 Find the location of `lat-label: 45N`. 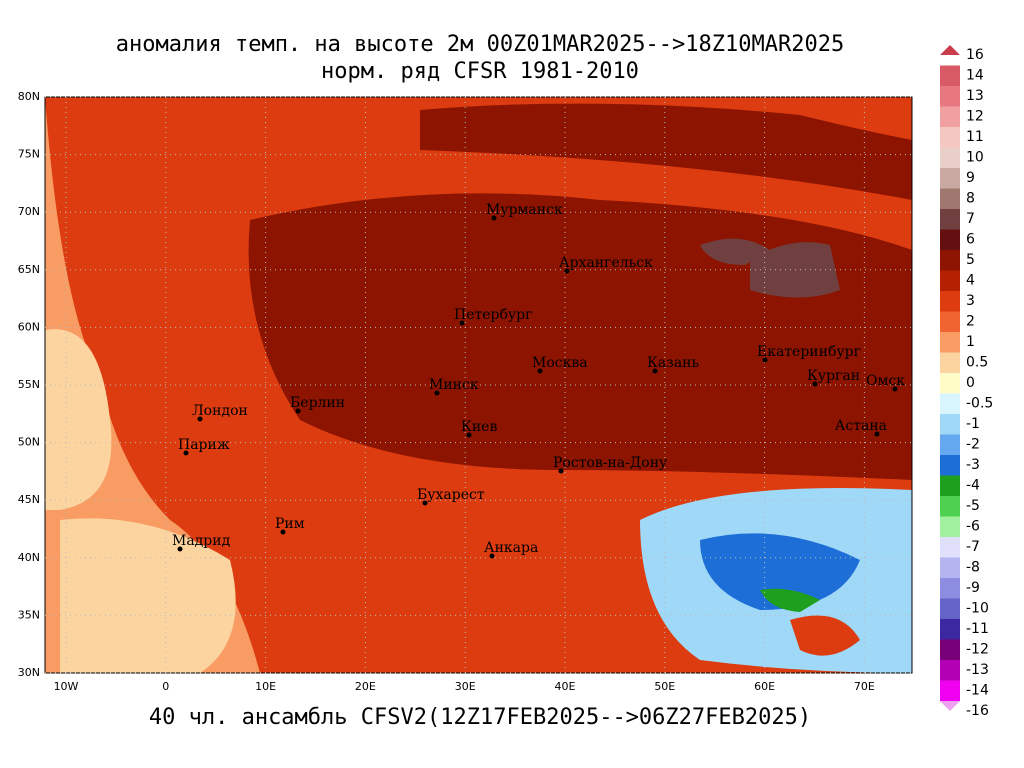

lat-label: 45N is located at coordinates (29, 499).